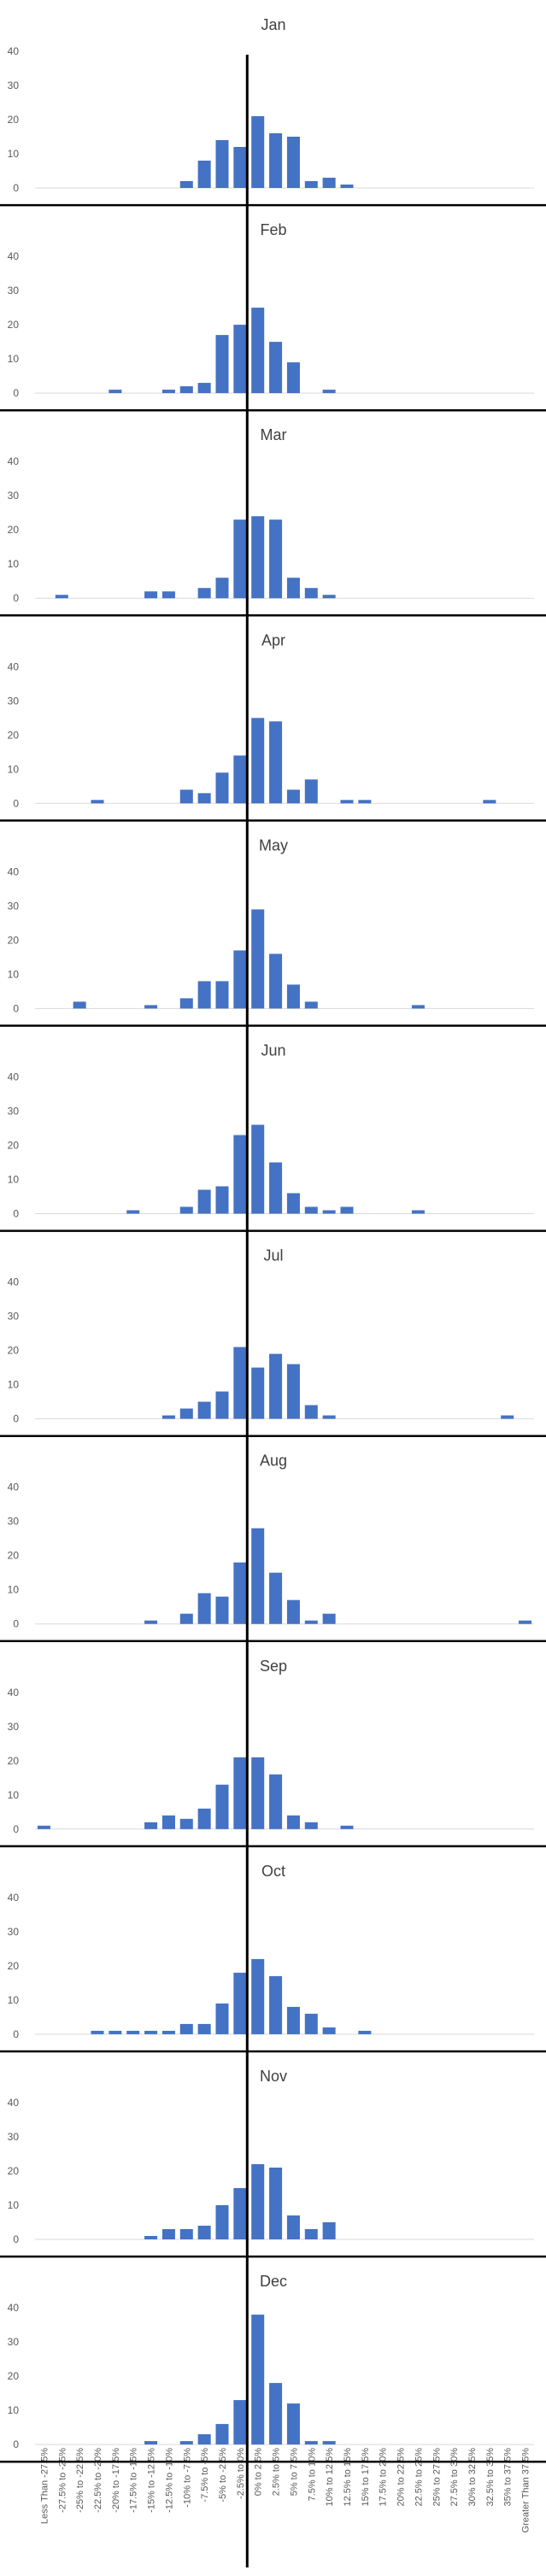  What do you see at coordinates (273, 1256) in the screenshot?
I see `panel-title: Jul` at bounding box center [273, 1256].